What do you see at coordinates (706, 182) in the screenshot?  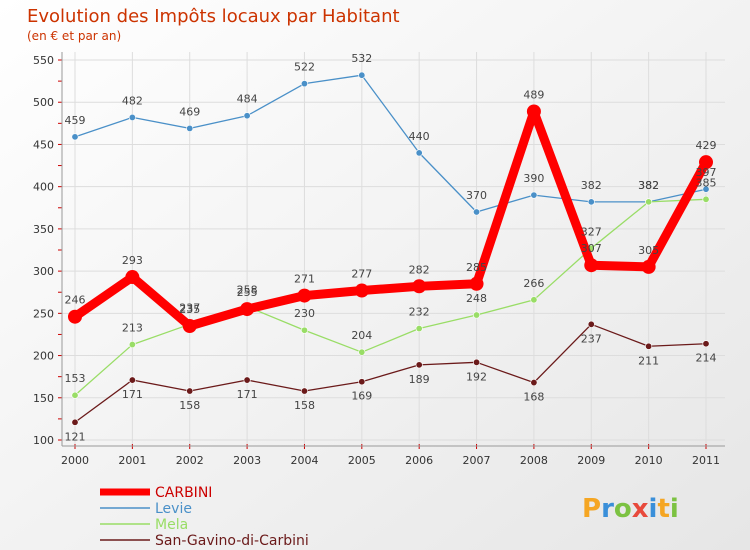 I see `data-label: 385` at bounding box center [706, 182].